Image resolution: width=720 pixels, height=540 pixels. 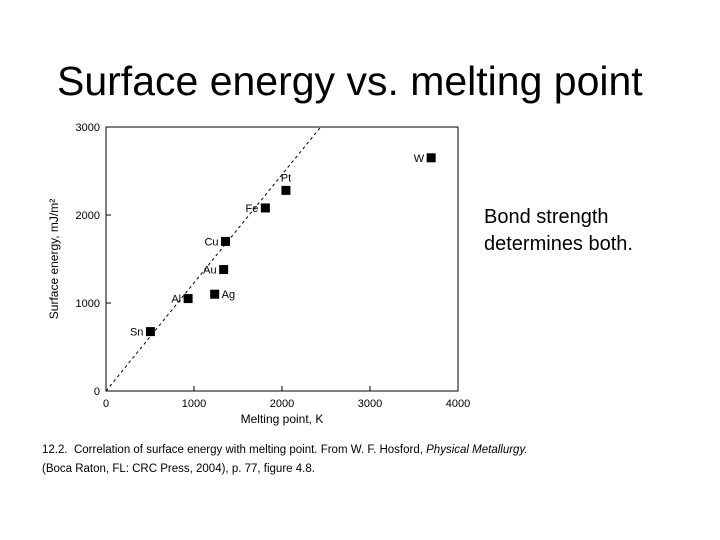 I want to click on data-label: Al, so click(x=176, y=300).